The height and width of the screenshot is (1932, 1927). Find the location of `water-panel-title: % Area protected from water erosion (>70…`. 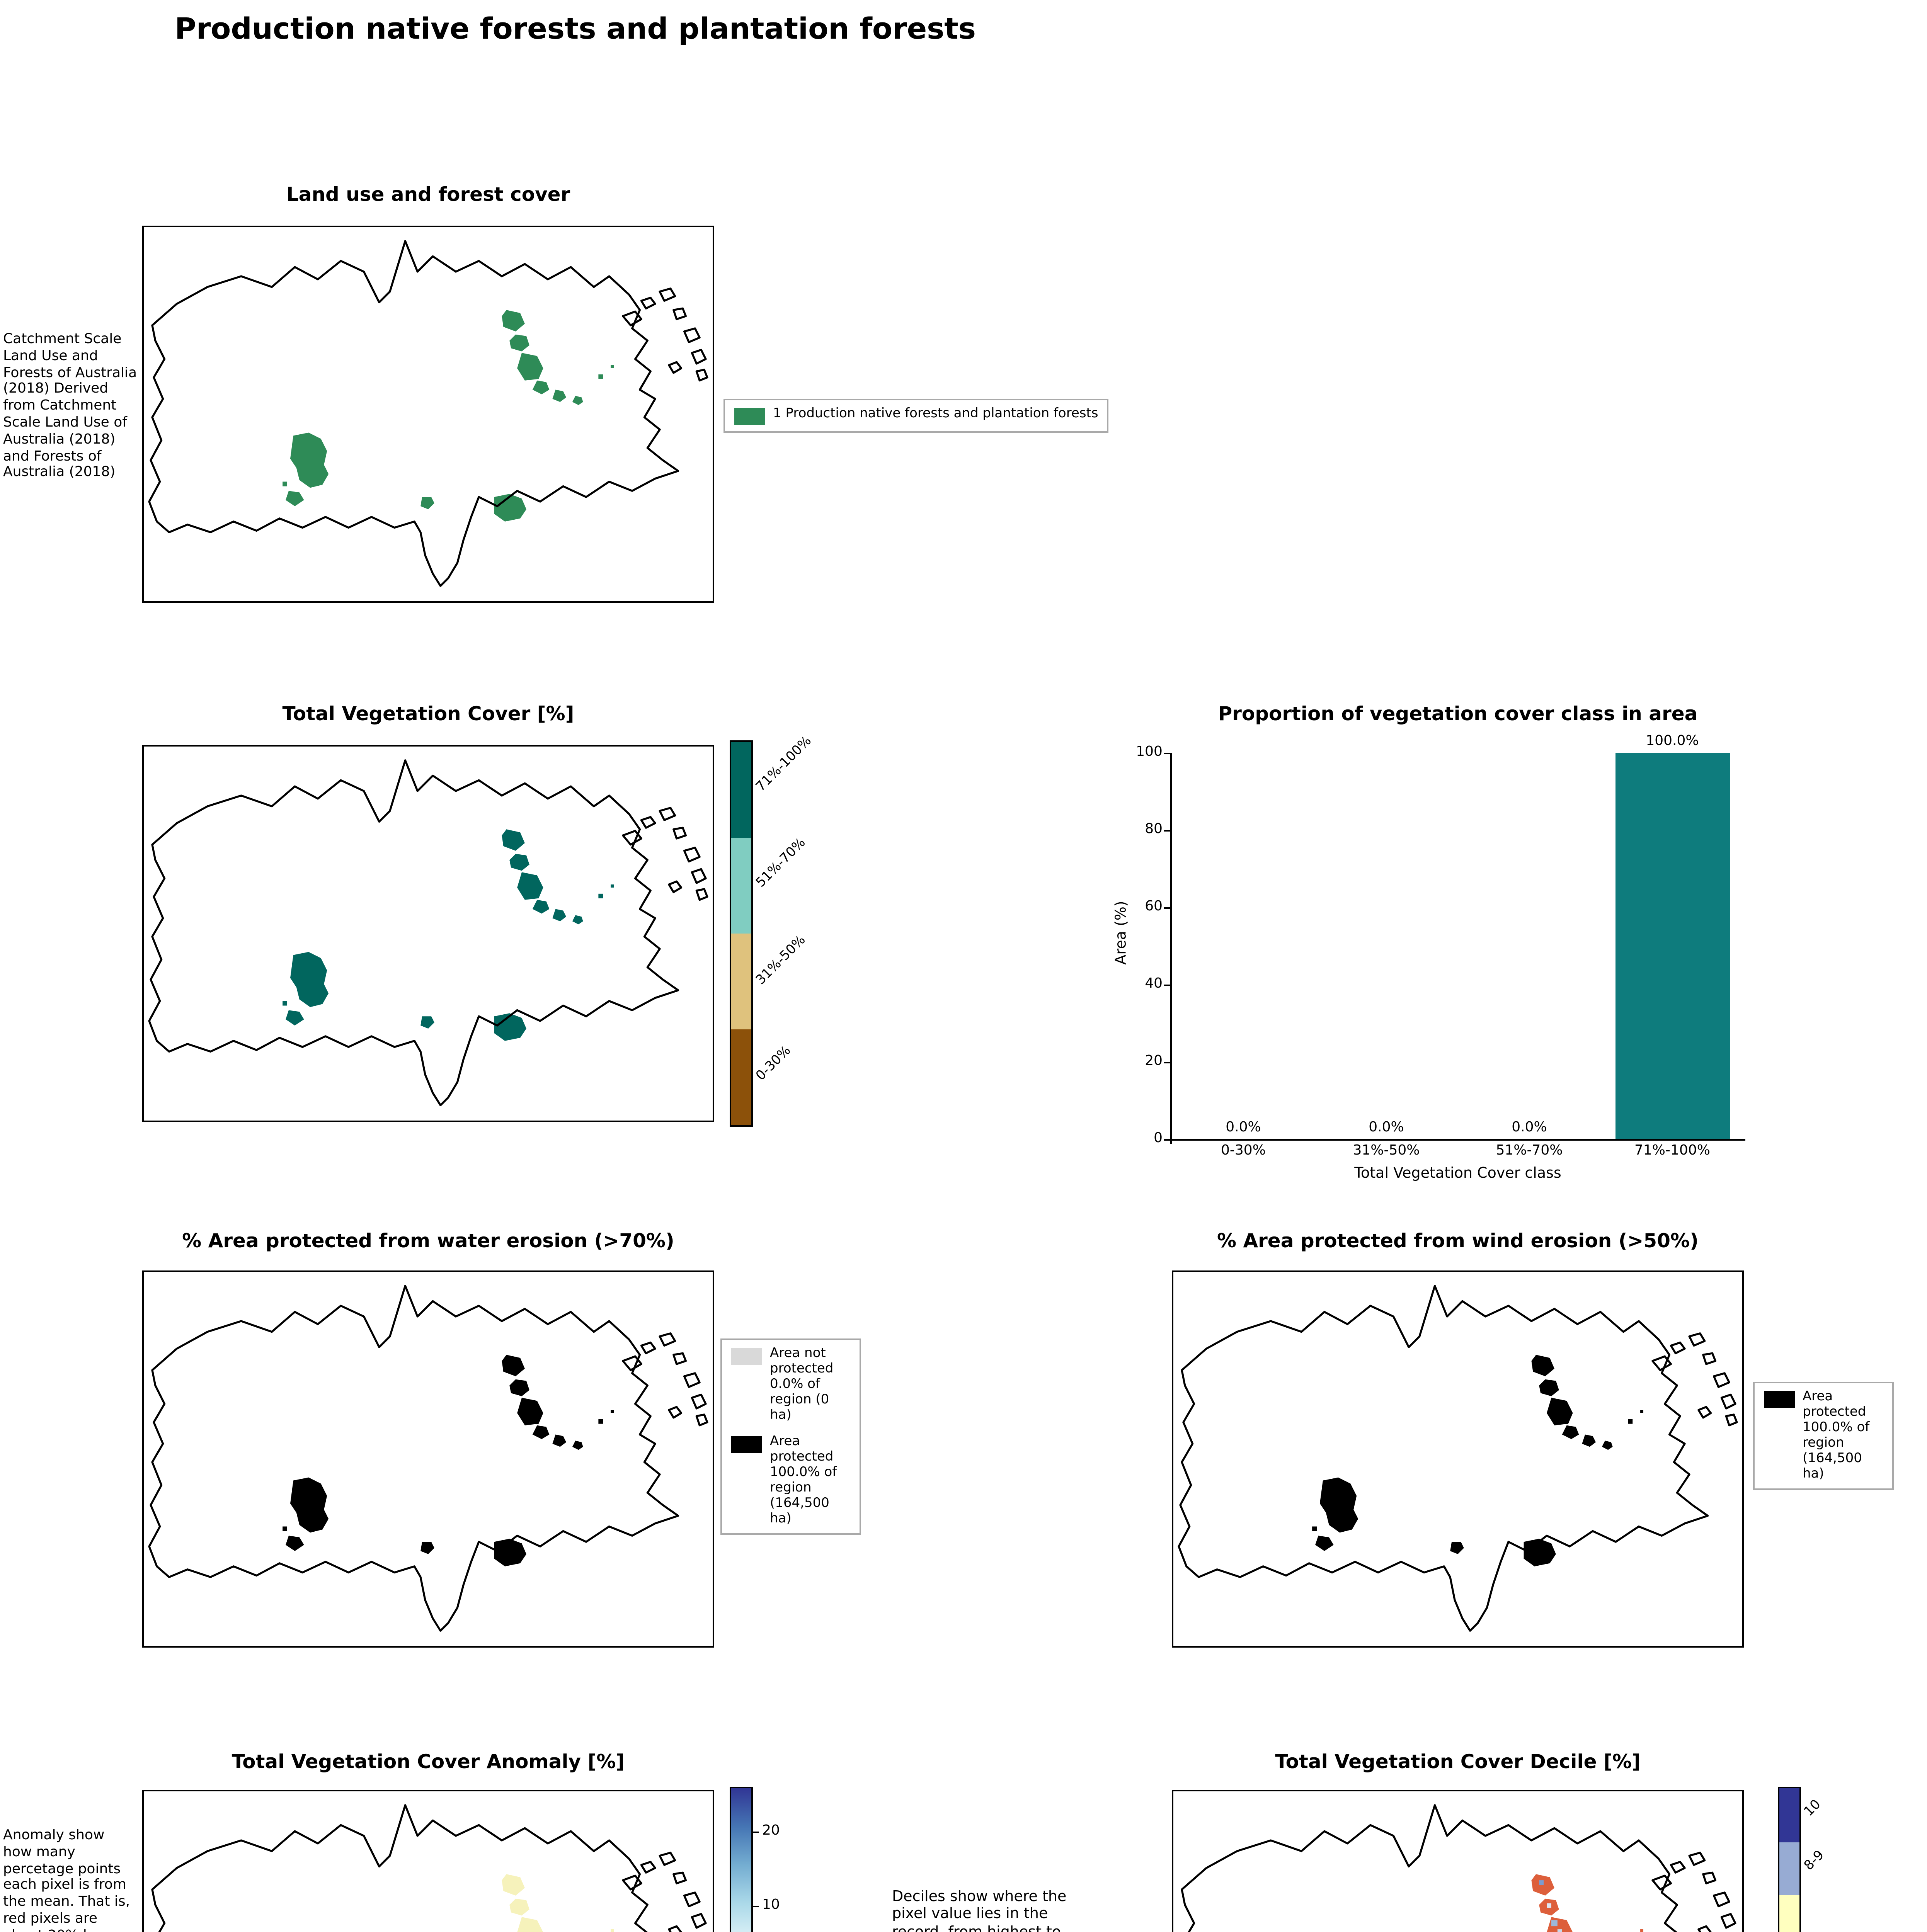

water-panel-title: % Area protected from water erosion (>70… is located at coordinates (428, 1241).